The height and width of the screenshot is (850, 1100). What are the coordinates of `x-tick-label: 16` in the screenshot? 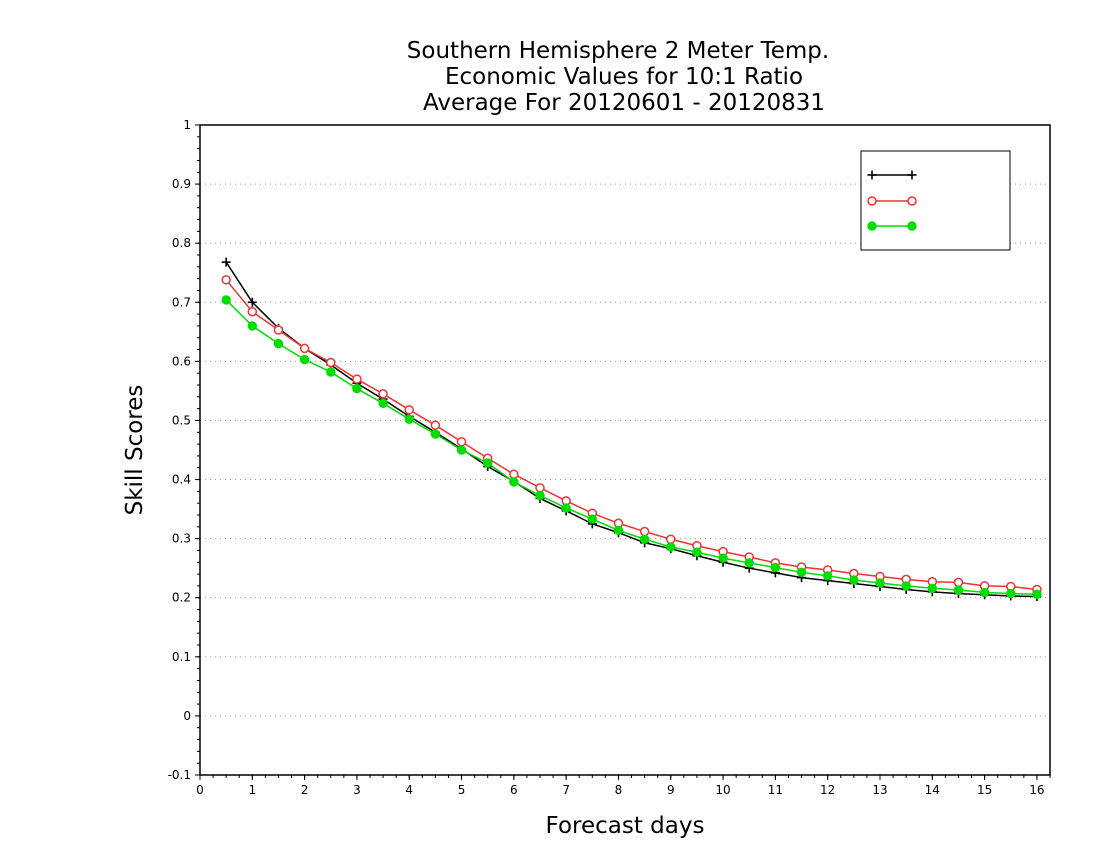 It's located at (1036, 790).